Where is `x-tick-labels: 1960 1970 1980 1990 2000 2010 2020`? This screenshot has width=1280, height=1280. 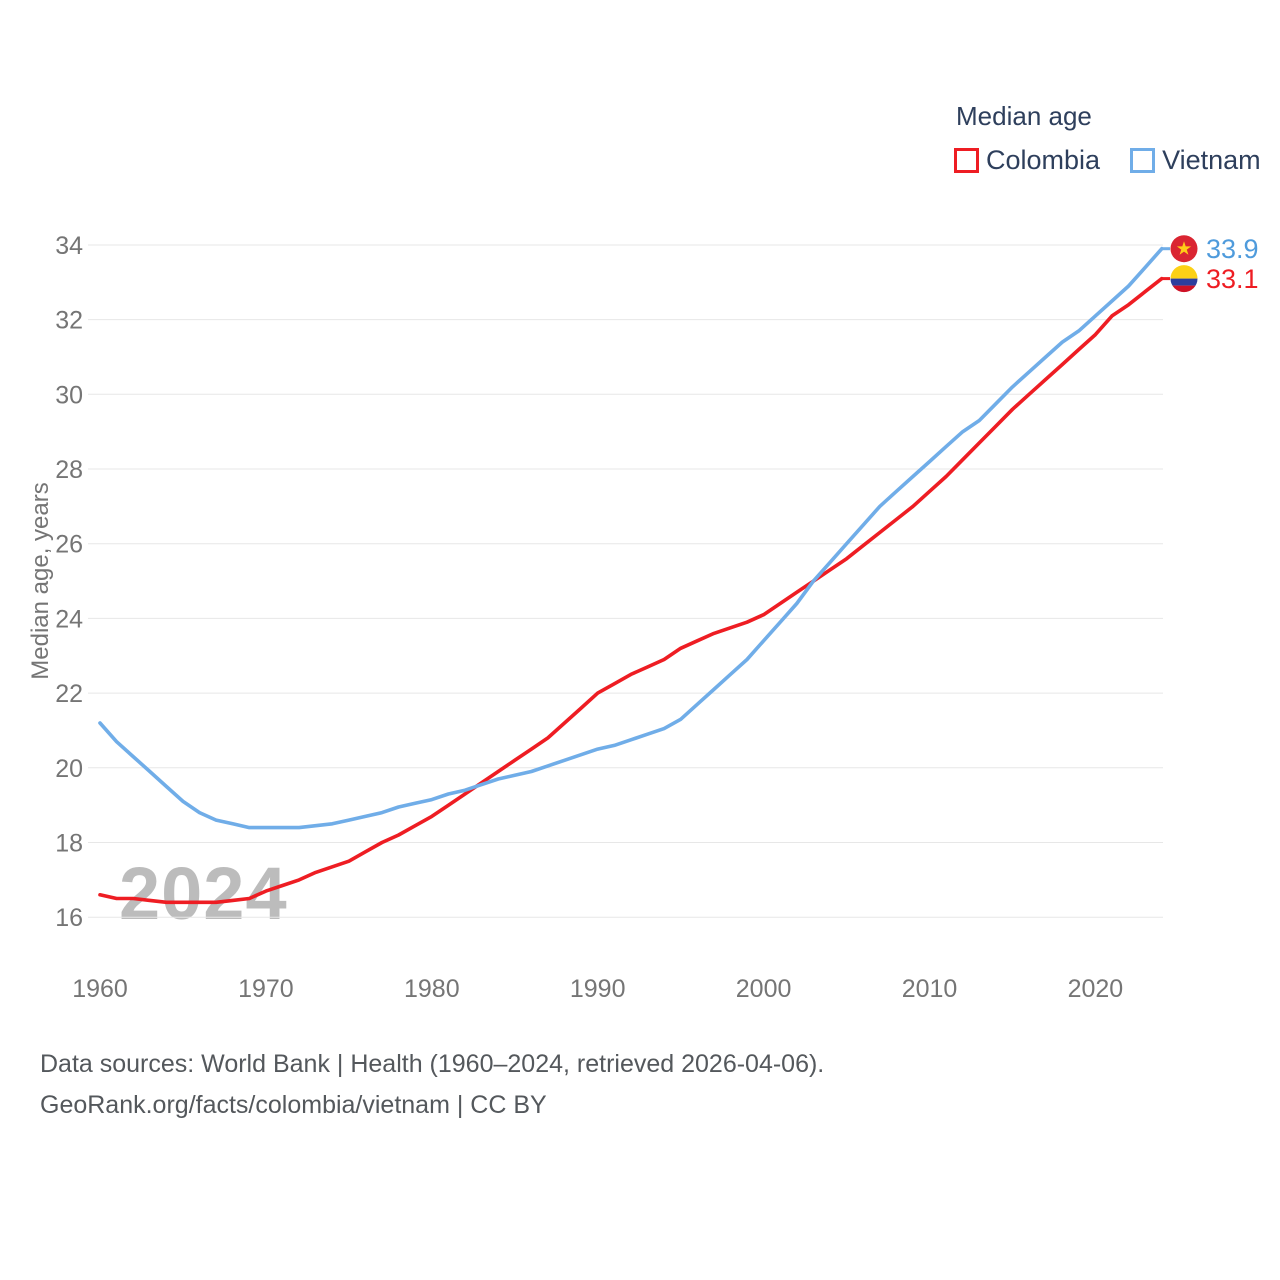 x-tick-labels: 1960 1970 1980 1990 2000 2010 2020 is located at coordinates (597, 989).